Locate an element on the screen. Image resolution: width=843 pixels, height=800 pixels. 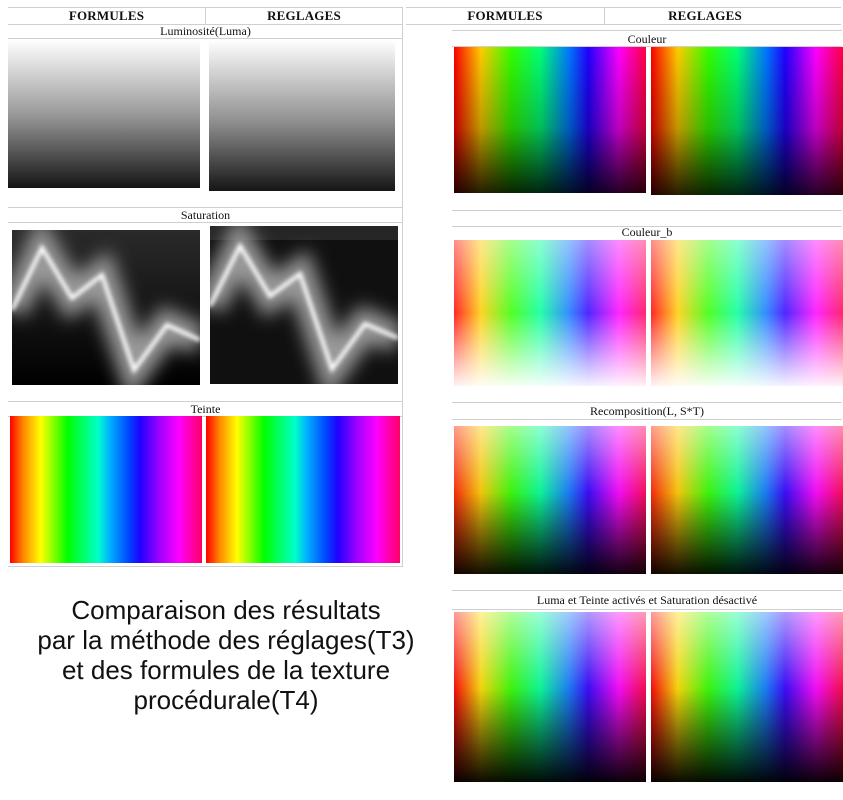
couleur-b-reglages-image is located at coordinates (747, 313).